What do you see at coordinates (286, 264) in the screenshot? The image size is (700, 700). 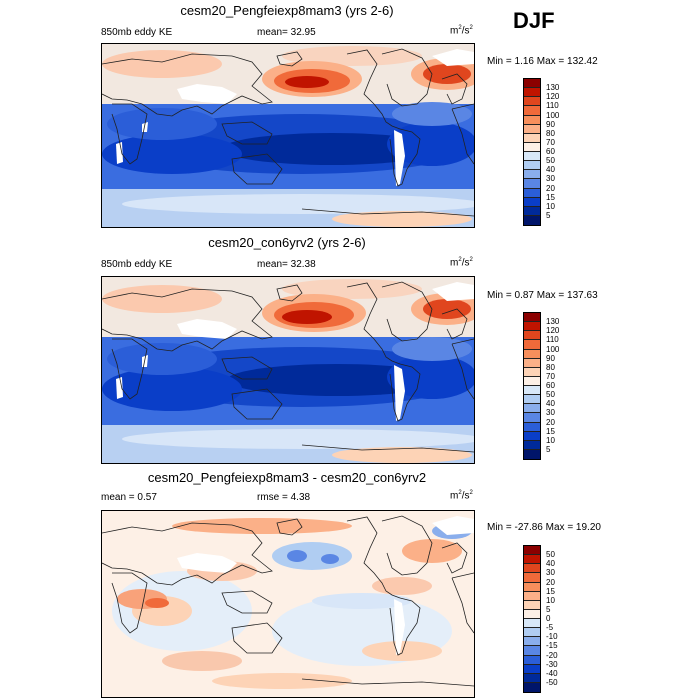 I see `panel-2-mean: mean= 32.38` at bounding box center [286, 264].